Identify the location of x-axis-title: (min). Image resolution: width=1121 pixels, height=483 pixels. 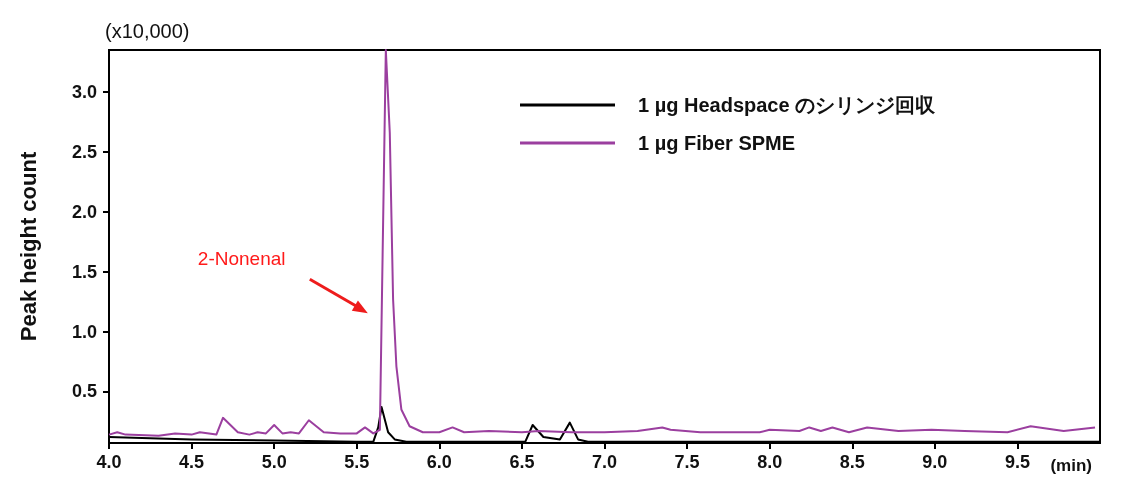
(1071, 465).